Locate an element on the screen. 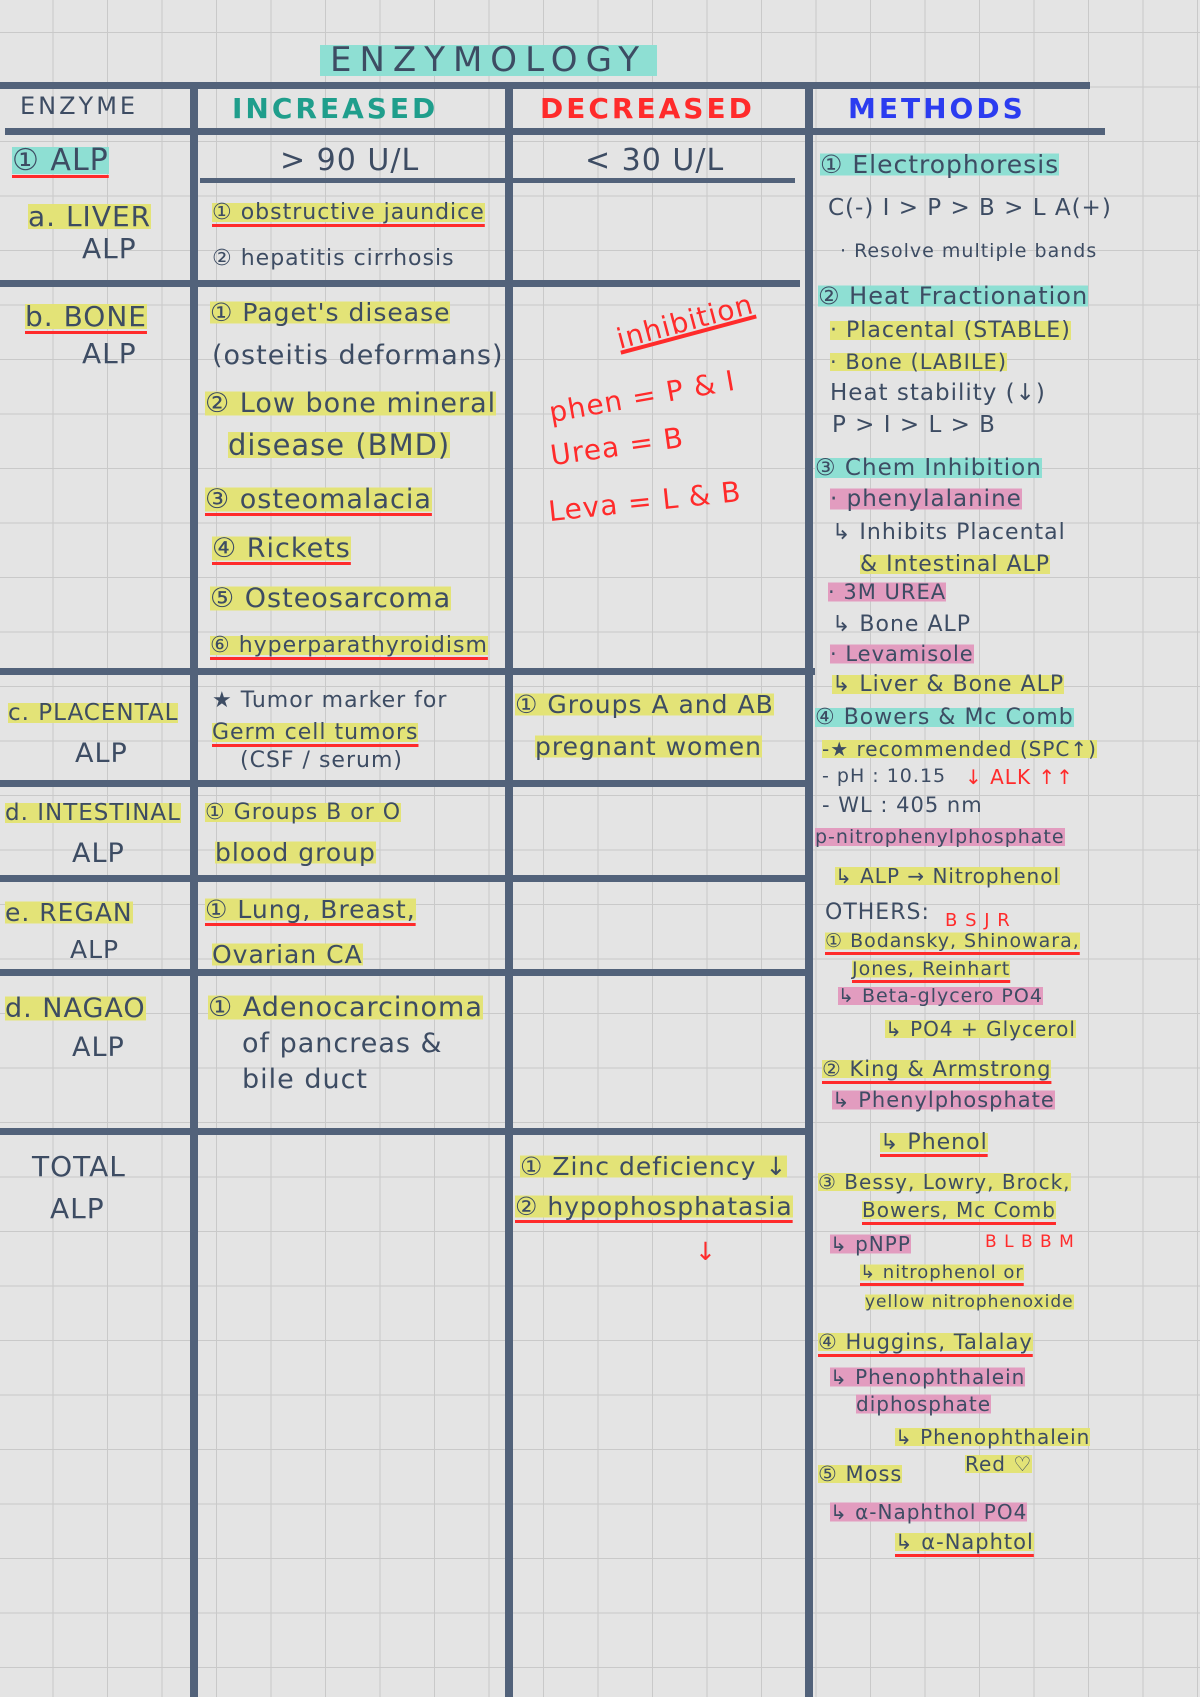  placental-alp: ALP is located at coordinates (101, 753).